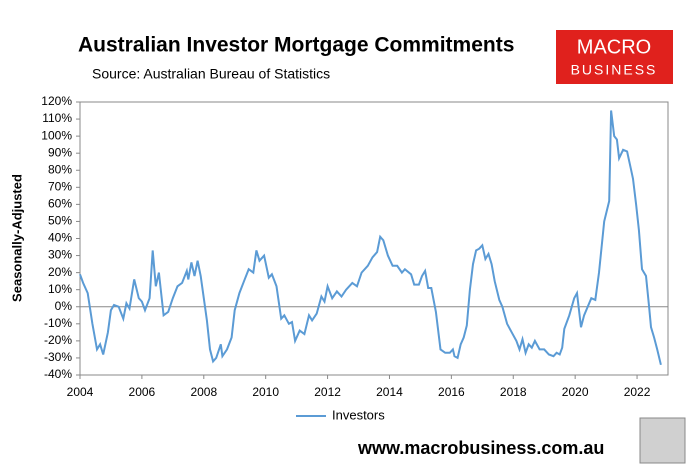 The height and width of the screenshot is (475, 695). I want to click on y-tick-label: 40%, so click(60, 238).